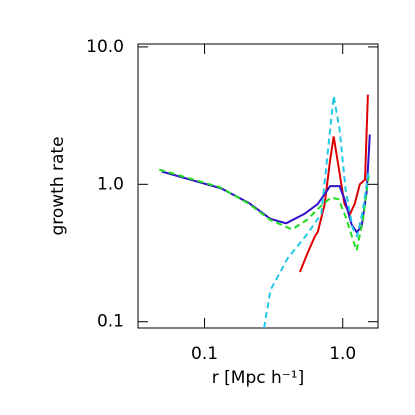 The image size is (415, 415). Describe the element at coordinates (342, 354) in the screenshot. I see `x-tick-label: 1.0` at that location.